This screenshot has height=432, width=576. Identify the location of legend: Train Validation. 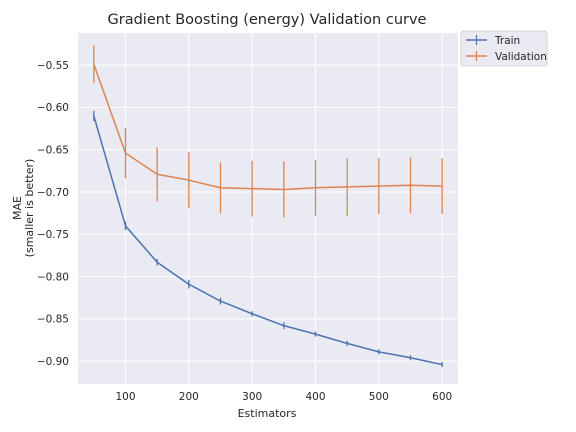
(504, 48).